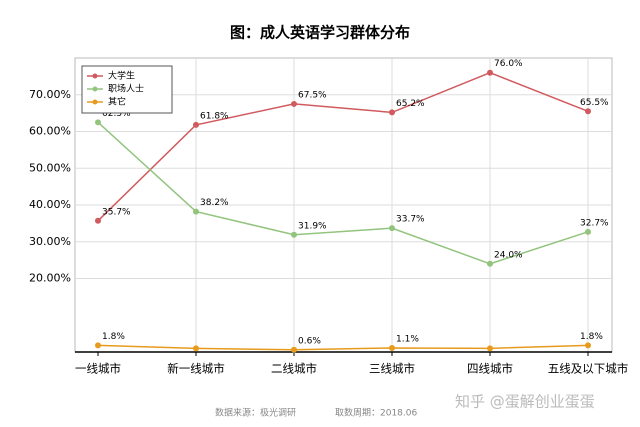  Describe the element at coordinates (525, 402) in the screenshot. I see `watermark: 知乎 @蛋解创业蛋蛋` at that location.